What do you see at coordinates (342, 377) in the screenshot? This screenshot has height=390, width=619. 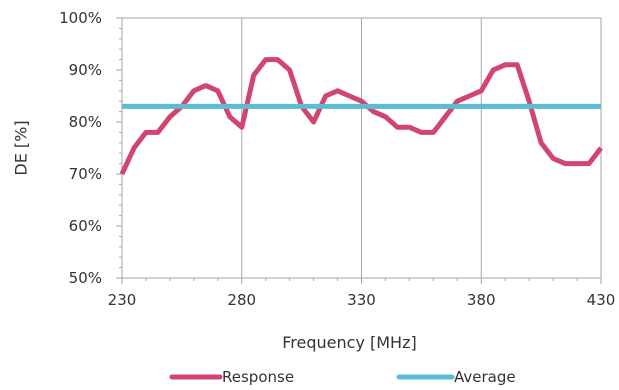 I see `legend: Response Average` at bounding box center [342, 377].